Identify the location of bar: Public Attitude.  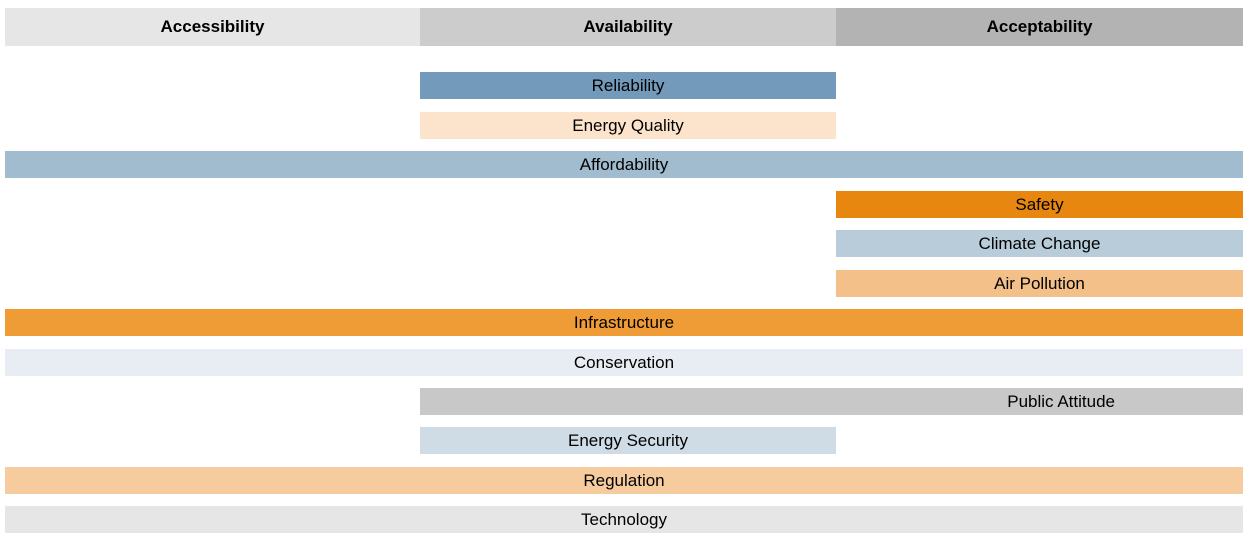
(831, 401).